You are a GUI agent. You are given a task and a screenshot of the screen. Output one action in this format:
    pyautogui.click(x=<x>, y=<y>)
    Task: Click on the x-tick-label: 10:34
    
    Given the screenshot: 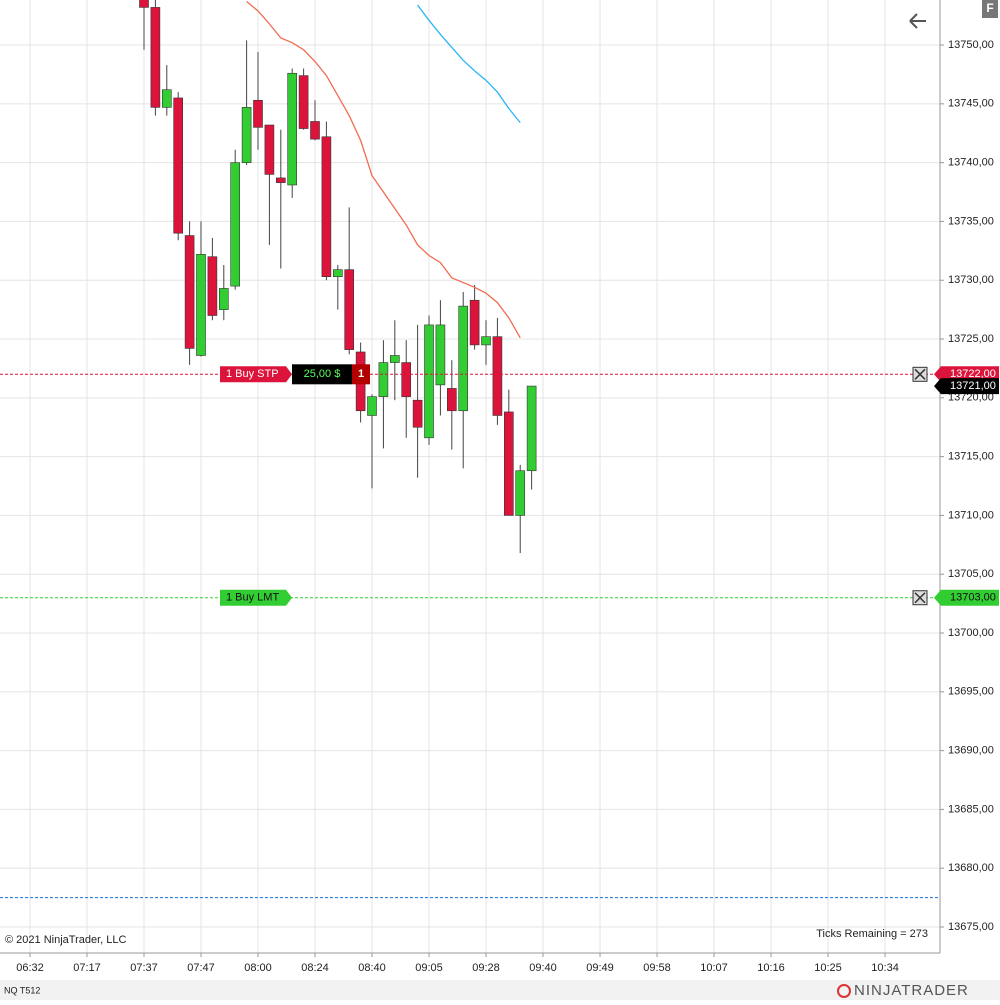 What is the action you would take?
    pyautogui.click(x=885, y=968)
    